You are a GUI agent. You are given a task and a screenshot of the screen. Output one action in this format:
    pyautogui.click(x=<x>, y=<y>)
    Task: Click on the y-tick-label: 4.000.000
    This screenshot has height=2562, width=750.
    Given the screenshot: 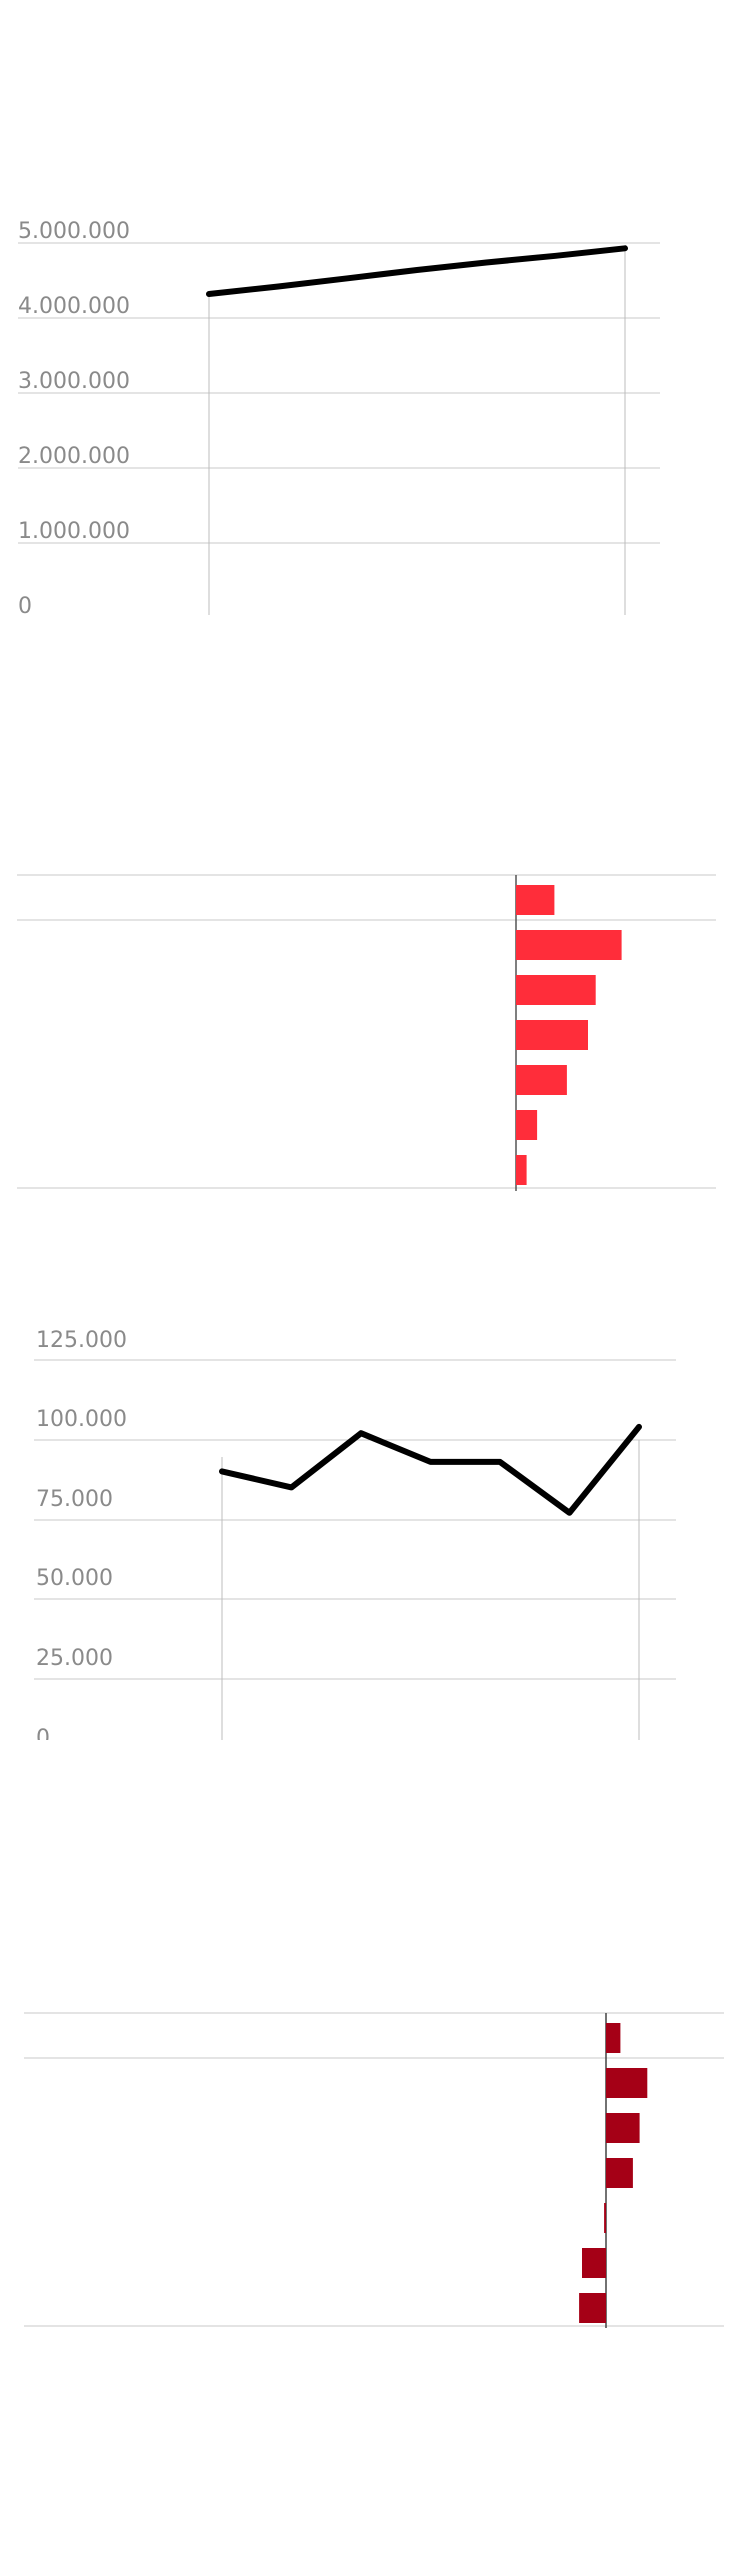 What is the action you would take?
    pyautogui.click(x=74, y=306)
    